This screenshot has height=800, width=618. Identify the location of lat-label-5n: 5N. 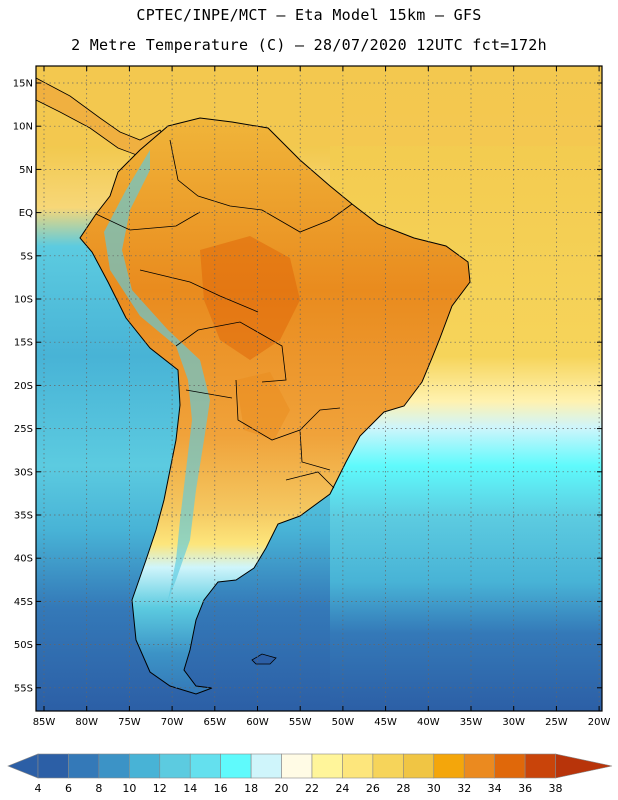
(26, 170).